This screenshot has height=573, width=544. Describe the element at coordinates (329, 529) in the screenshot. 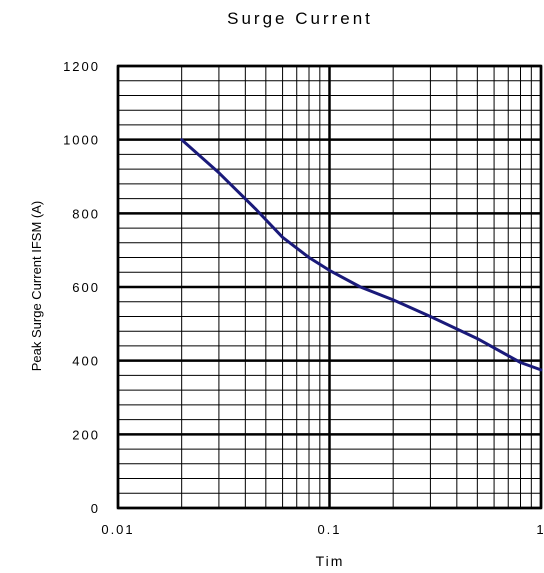

I see `x-tick-label: 0.1` at that location.